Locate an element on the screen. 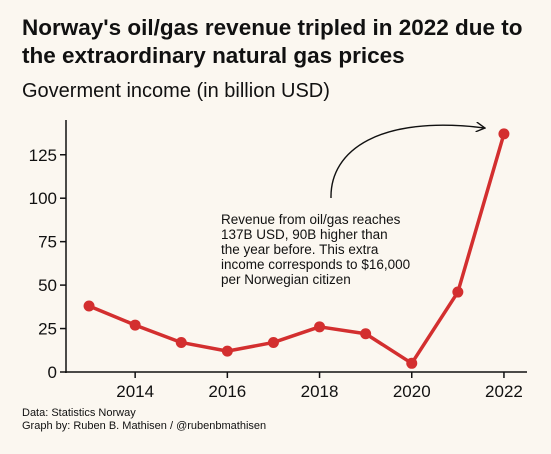 The width and height of the screenshot is (551, 454). annotation-text: Revenue from oil/gas reaches is located at coordinates (311, 219).